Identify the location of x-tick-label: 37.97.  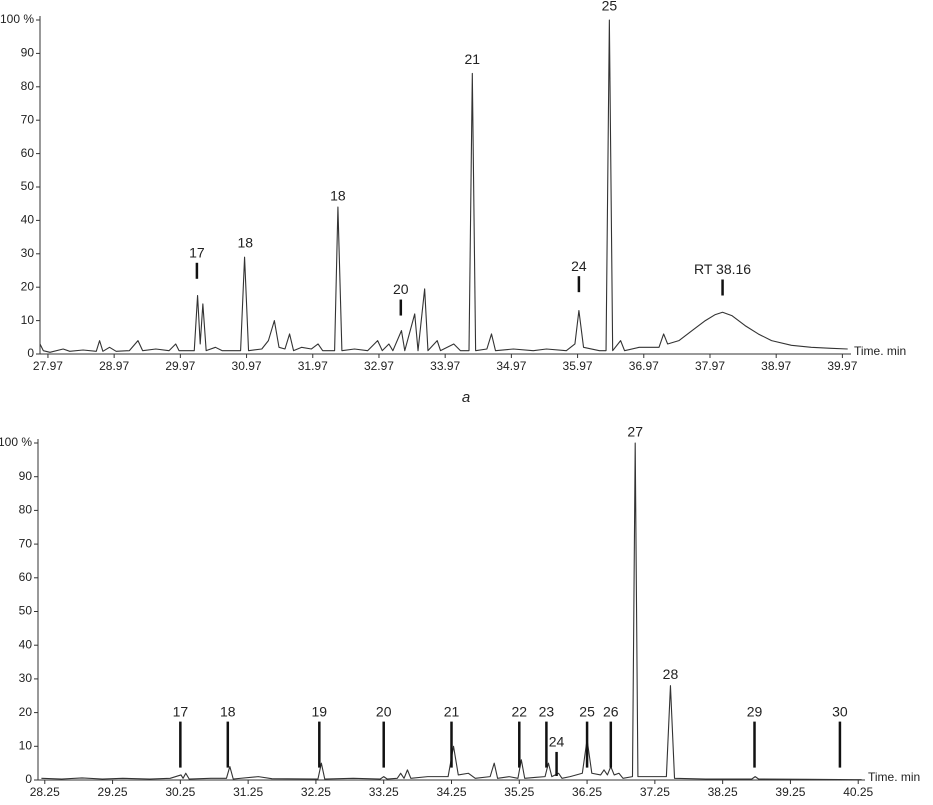
(710, 366).